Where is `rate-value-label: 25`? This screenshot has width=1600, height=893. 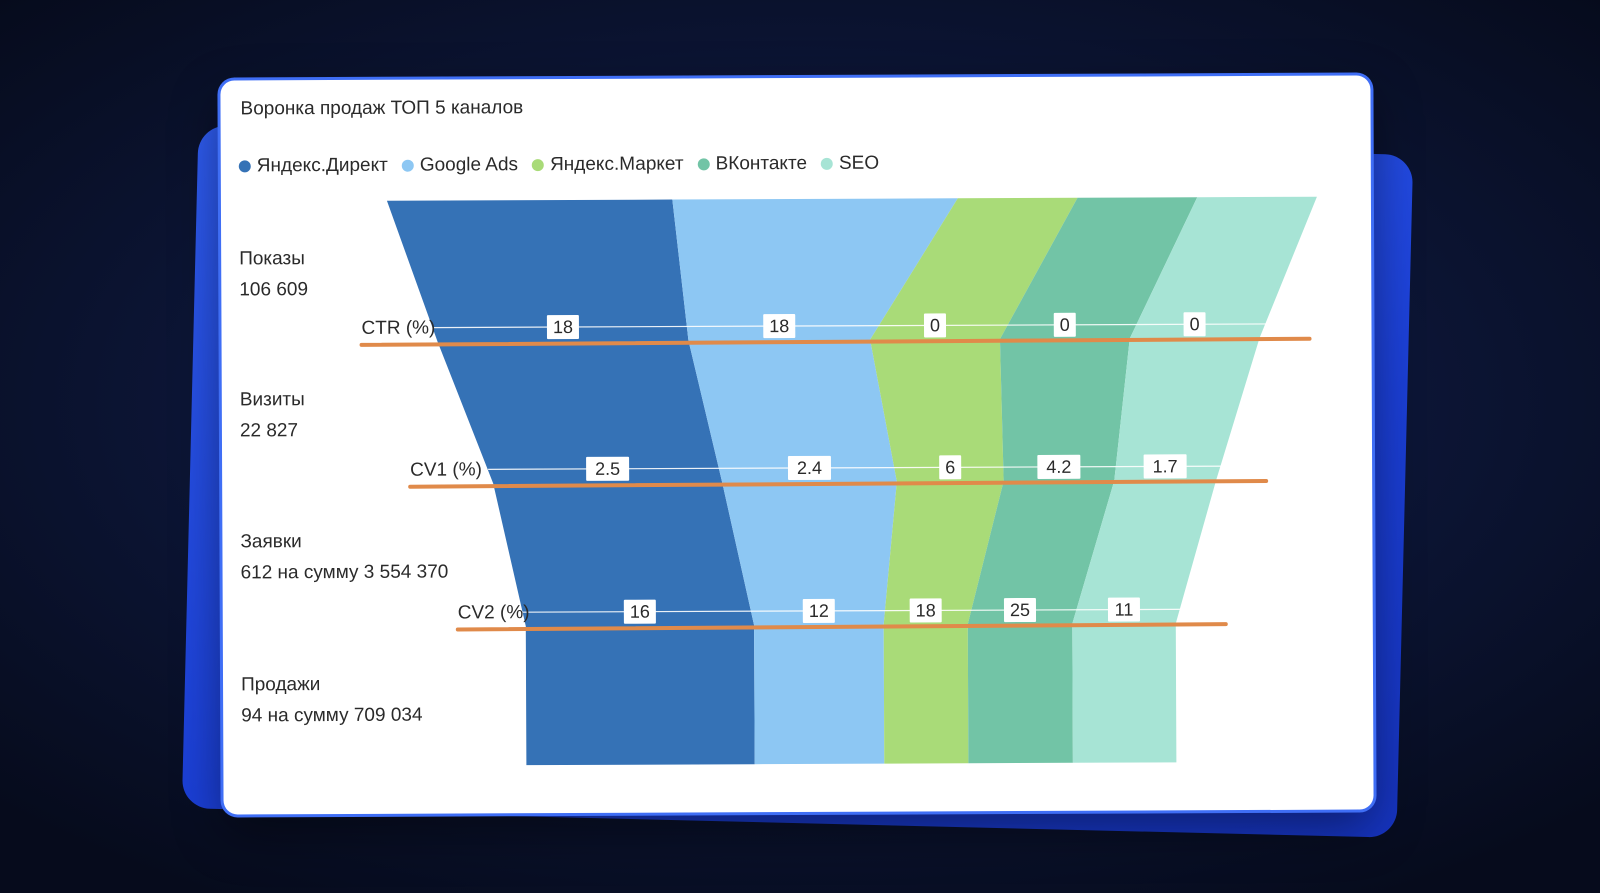
rate-value-label: 25 is located at coordinates (1020, 610).